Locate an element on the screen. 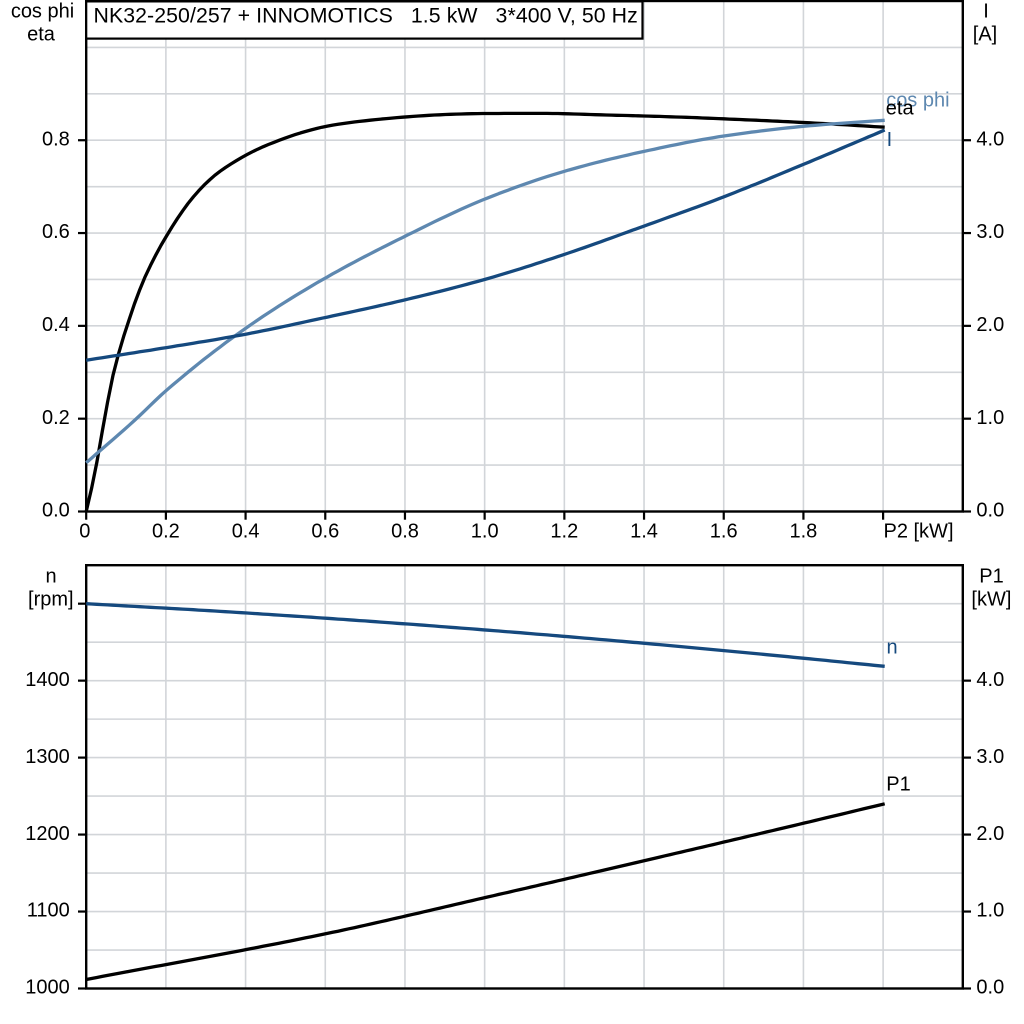 Image resolution: width=1024 pixels, height=1024 pixels. svg-text: 0 is located at coordinates (84, 531).